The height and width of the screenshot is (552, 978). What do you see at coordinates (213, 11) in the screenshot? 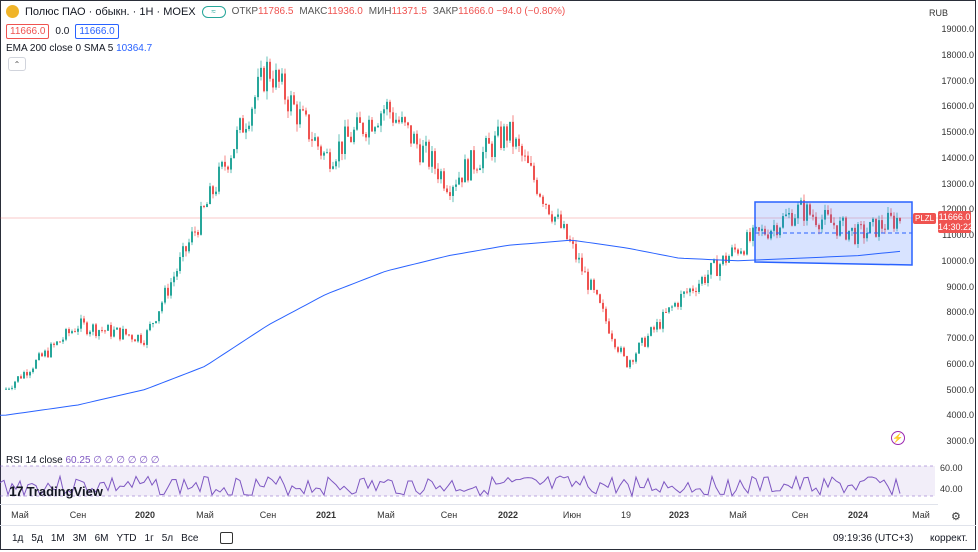
I see `market-status-icon: ≈` at bounding box center [213, 11].